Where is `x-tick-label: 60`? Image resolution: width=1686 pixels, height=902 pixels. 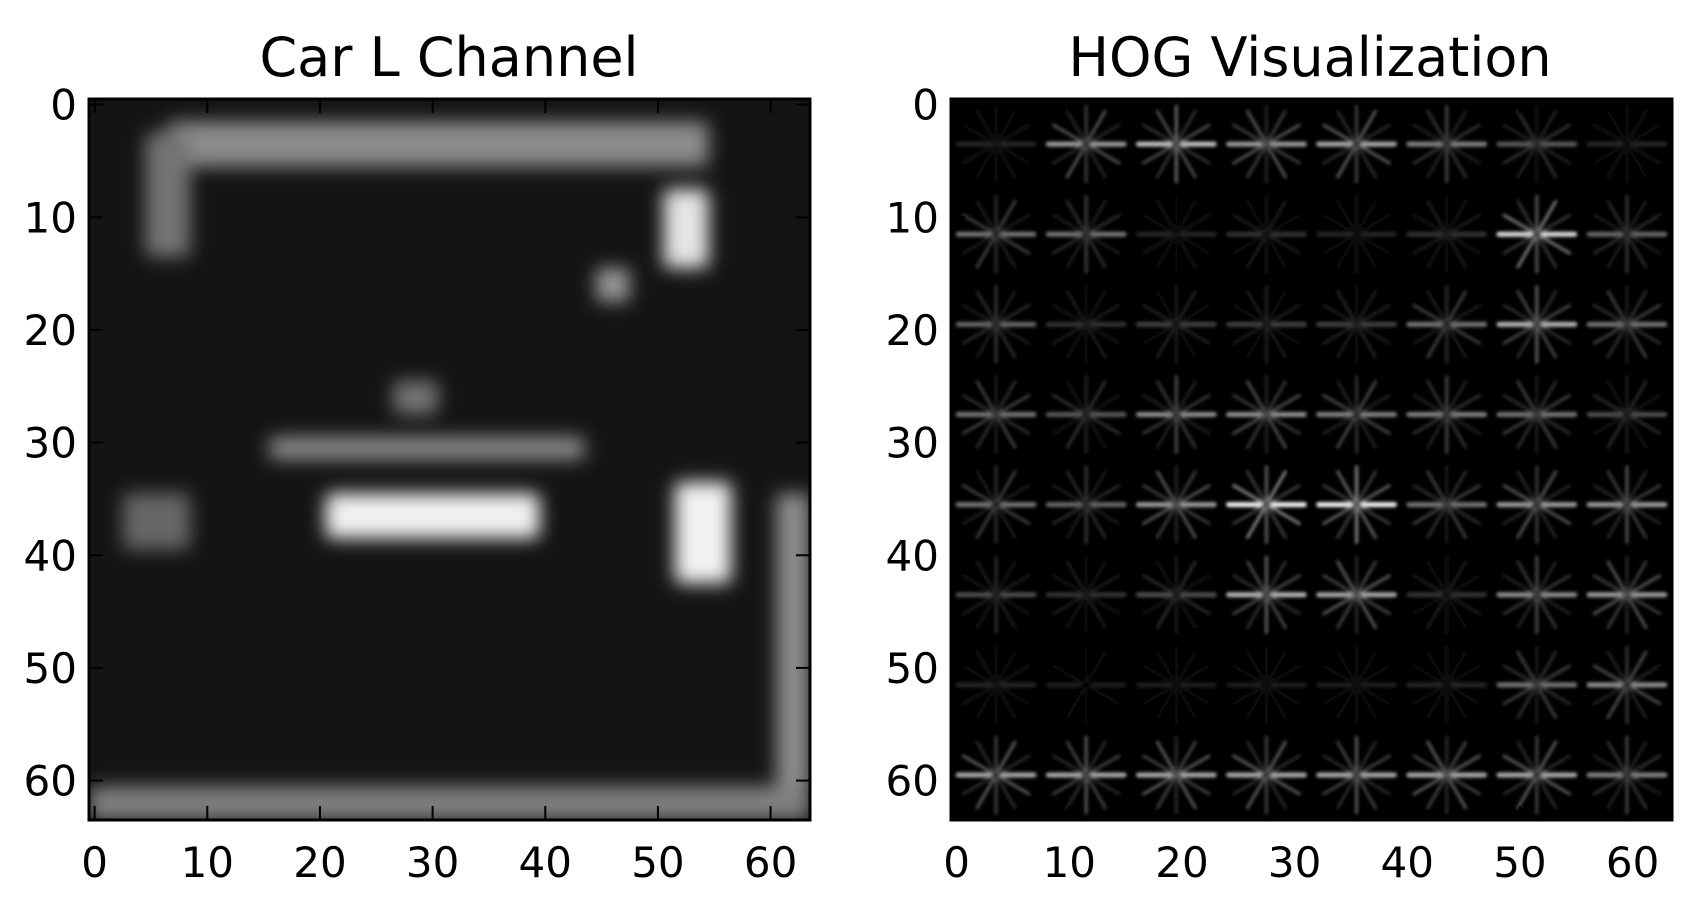
x-tick-label: 60 is located at coordinates (1632, 862).